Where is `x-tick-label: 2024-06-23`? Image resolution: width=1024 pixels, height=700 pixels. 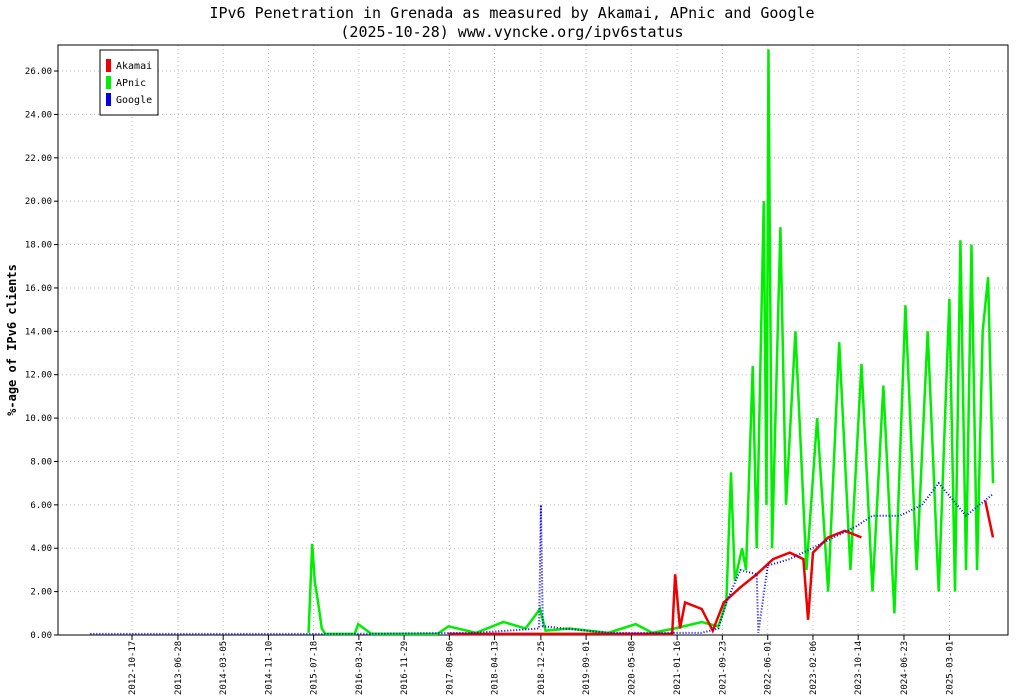 x-tick-label: 2024-06-23 is located at coordinates (905, 668).